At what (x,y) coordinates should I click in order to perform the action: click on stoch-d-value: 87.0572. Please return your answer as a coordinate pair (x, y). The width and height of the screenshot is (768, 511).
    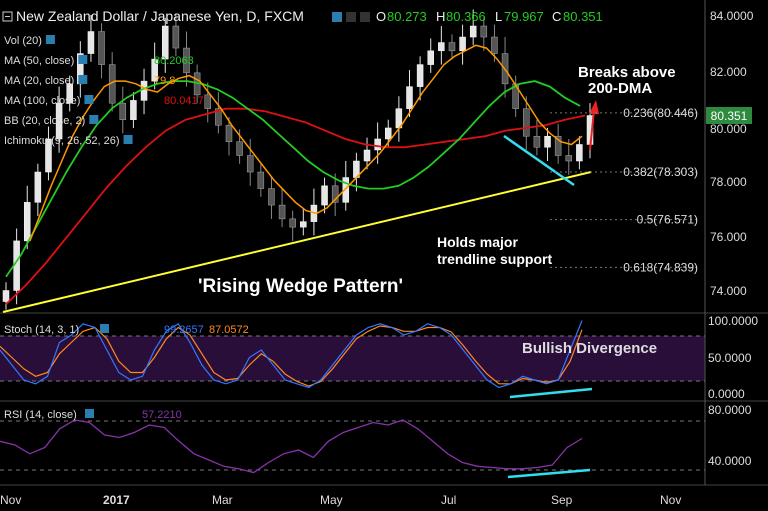
    Looking at the image, I should click on (229, 330).